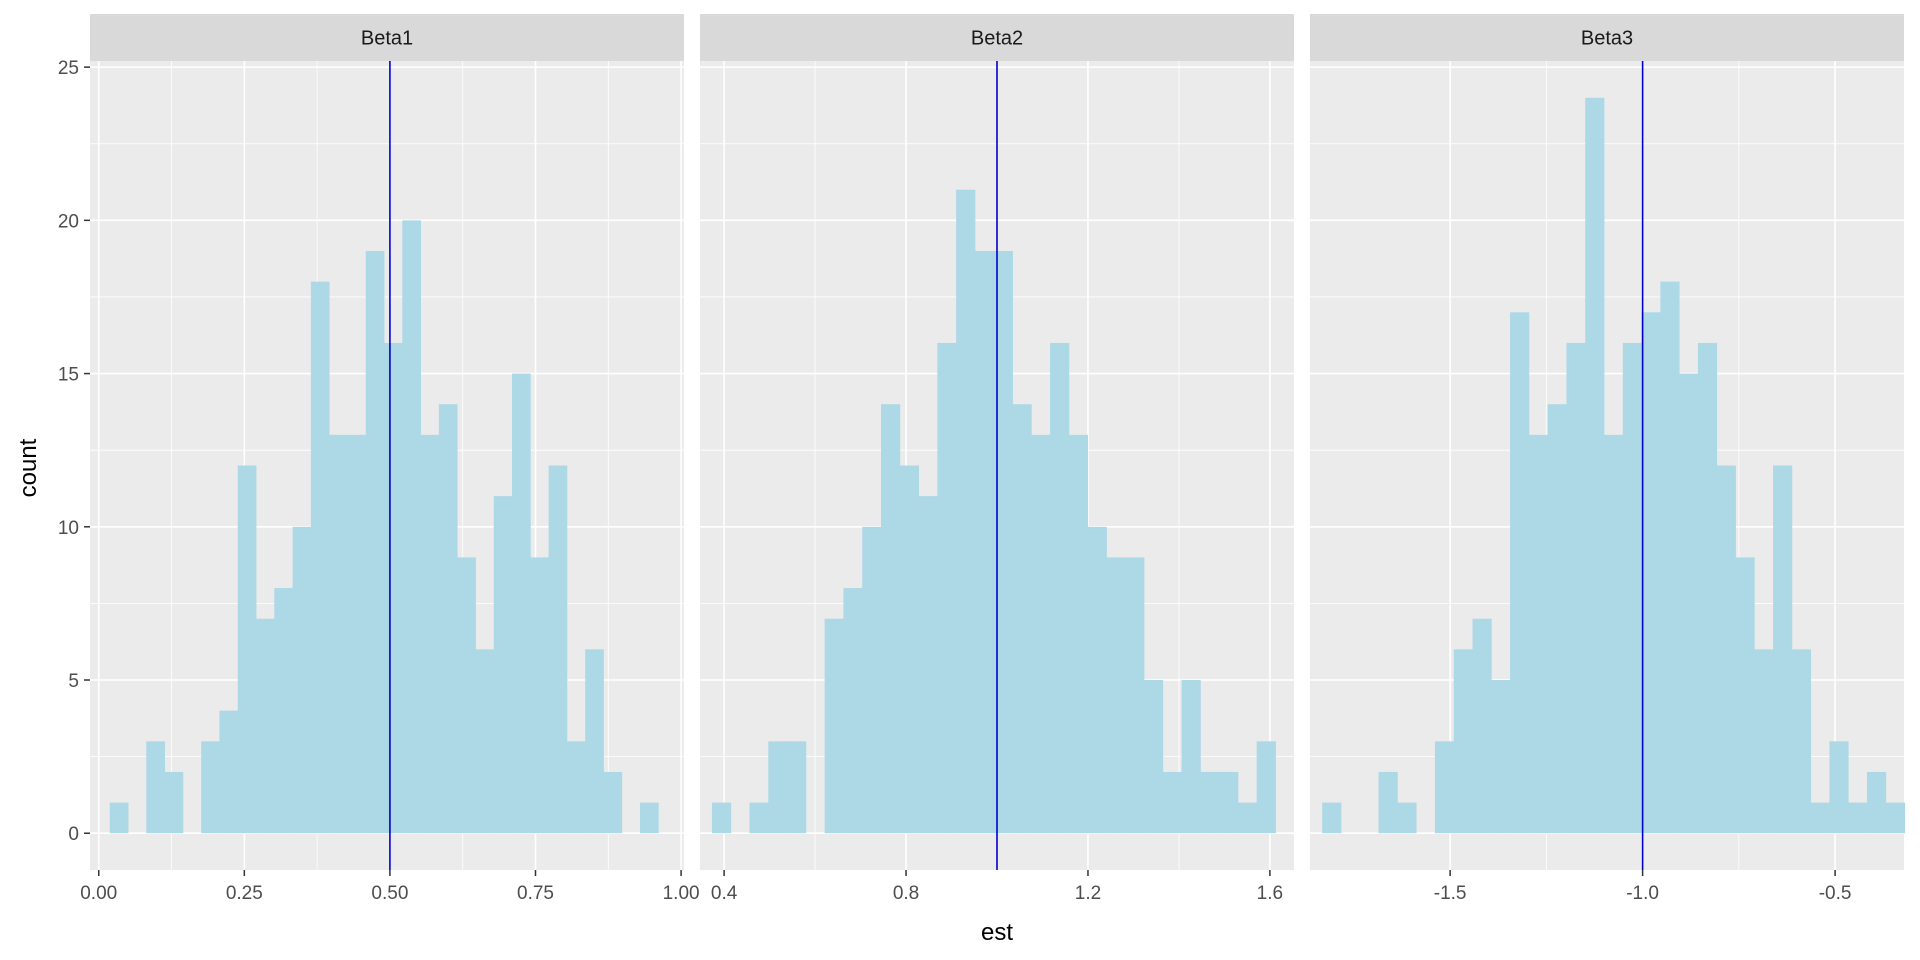 Image resolution: width=1920 pixels, height=960 pixels. I want to click on x-tick-label: -0.5, so click(1835, 893).